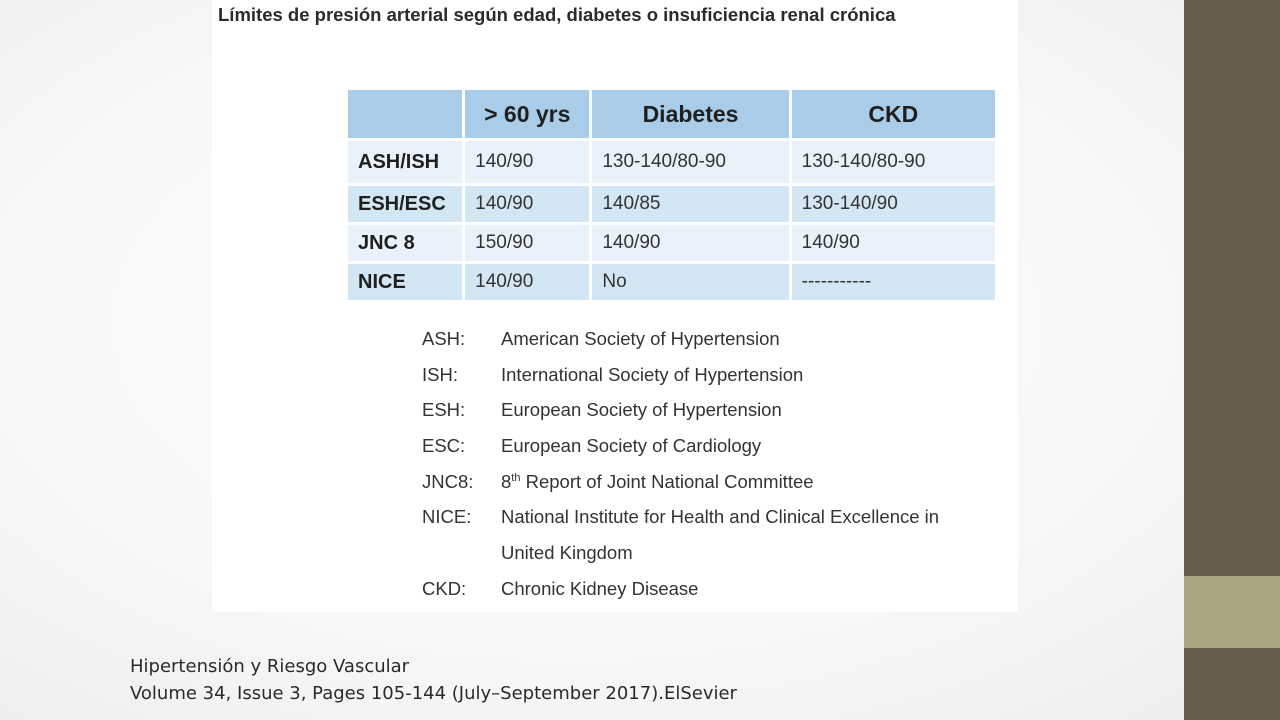 The height and width of the screenshot is (720, 1280). I want to click on legend-desc: European Society of Hypertension, so click(641, 410).